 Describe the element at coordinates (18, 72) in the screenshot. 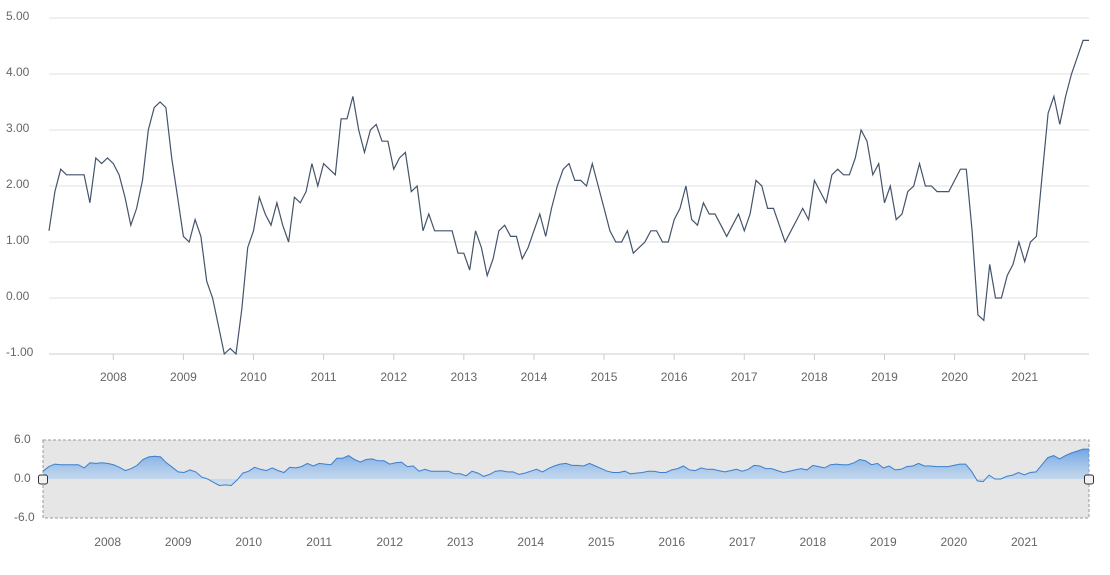

I see `y-tick-label: 4.00` at that location.